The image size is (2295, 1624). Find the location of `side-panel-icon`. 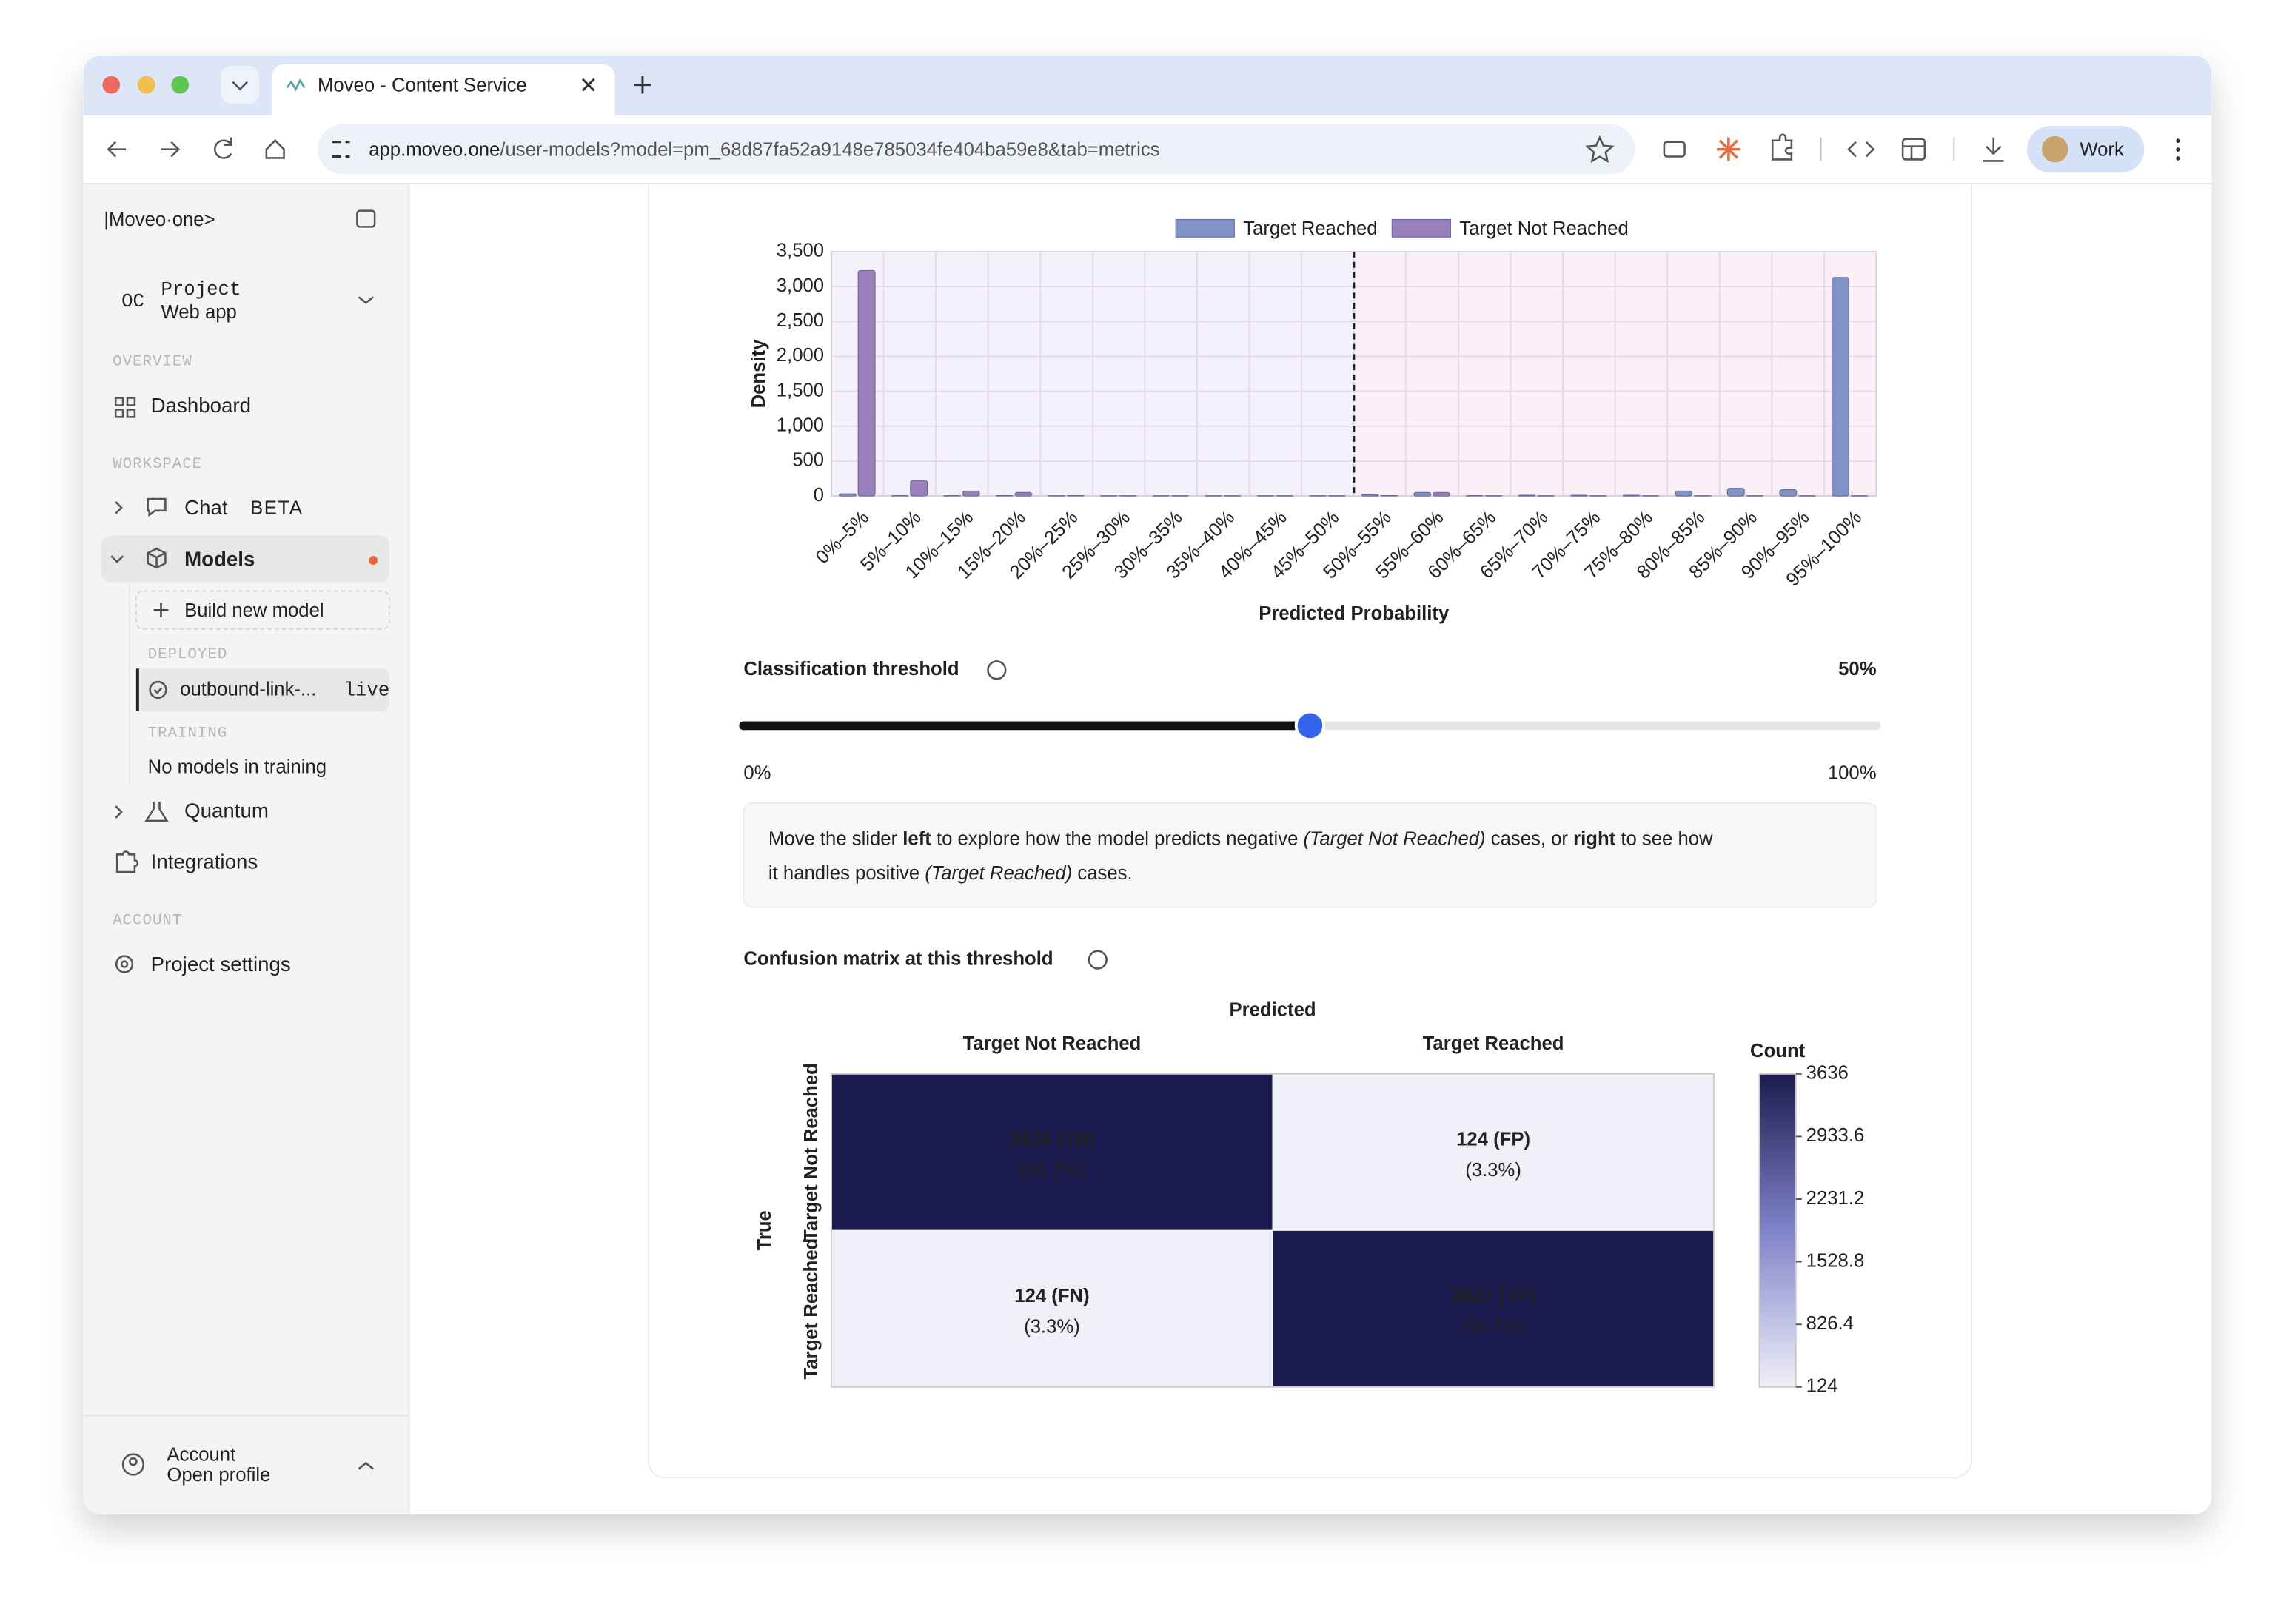

side-panel-icon is located at coordinates (1913, 149).